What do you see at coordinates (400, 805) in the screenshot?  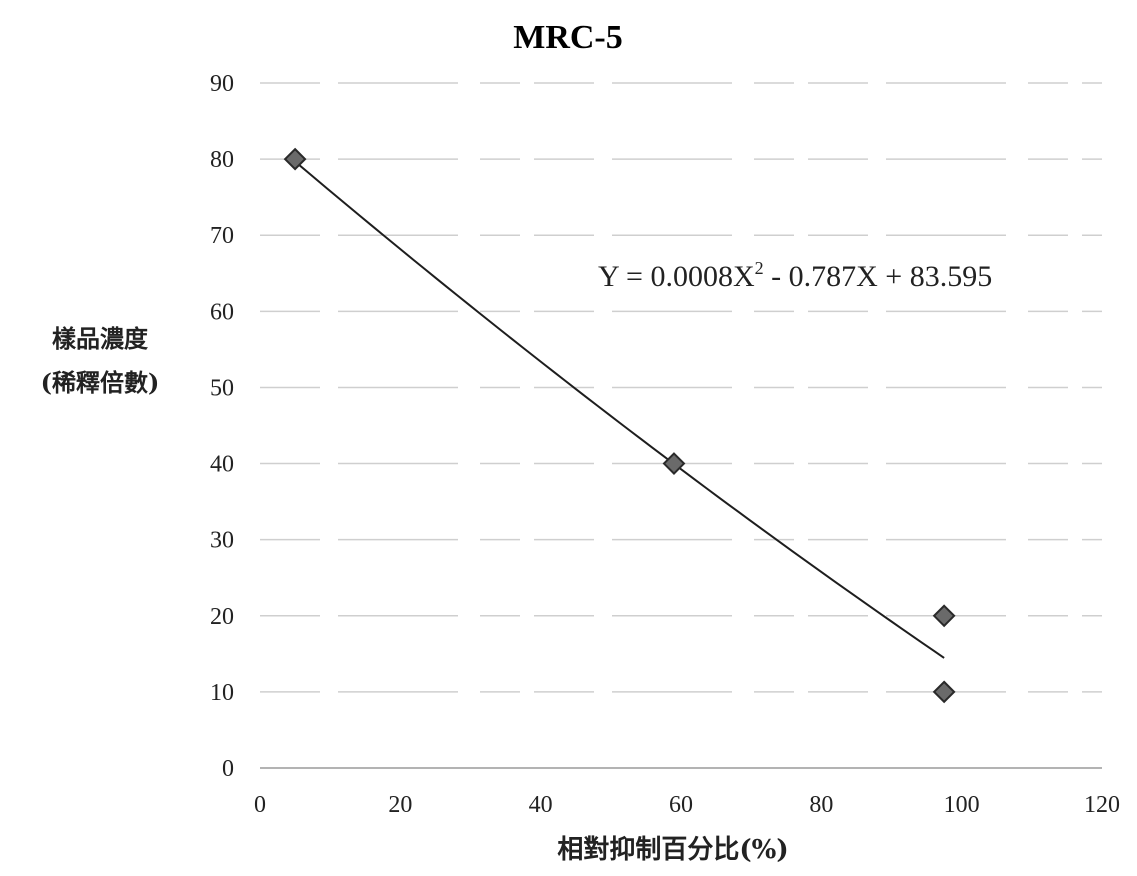 I see `x-tick-label: 20` at bounding box center [400, 805].